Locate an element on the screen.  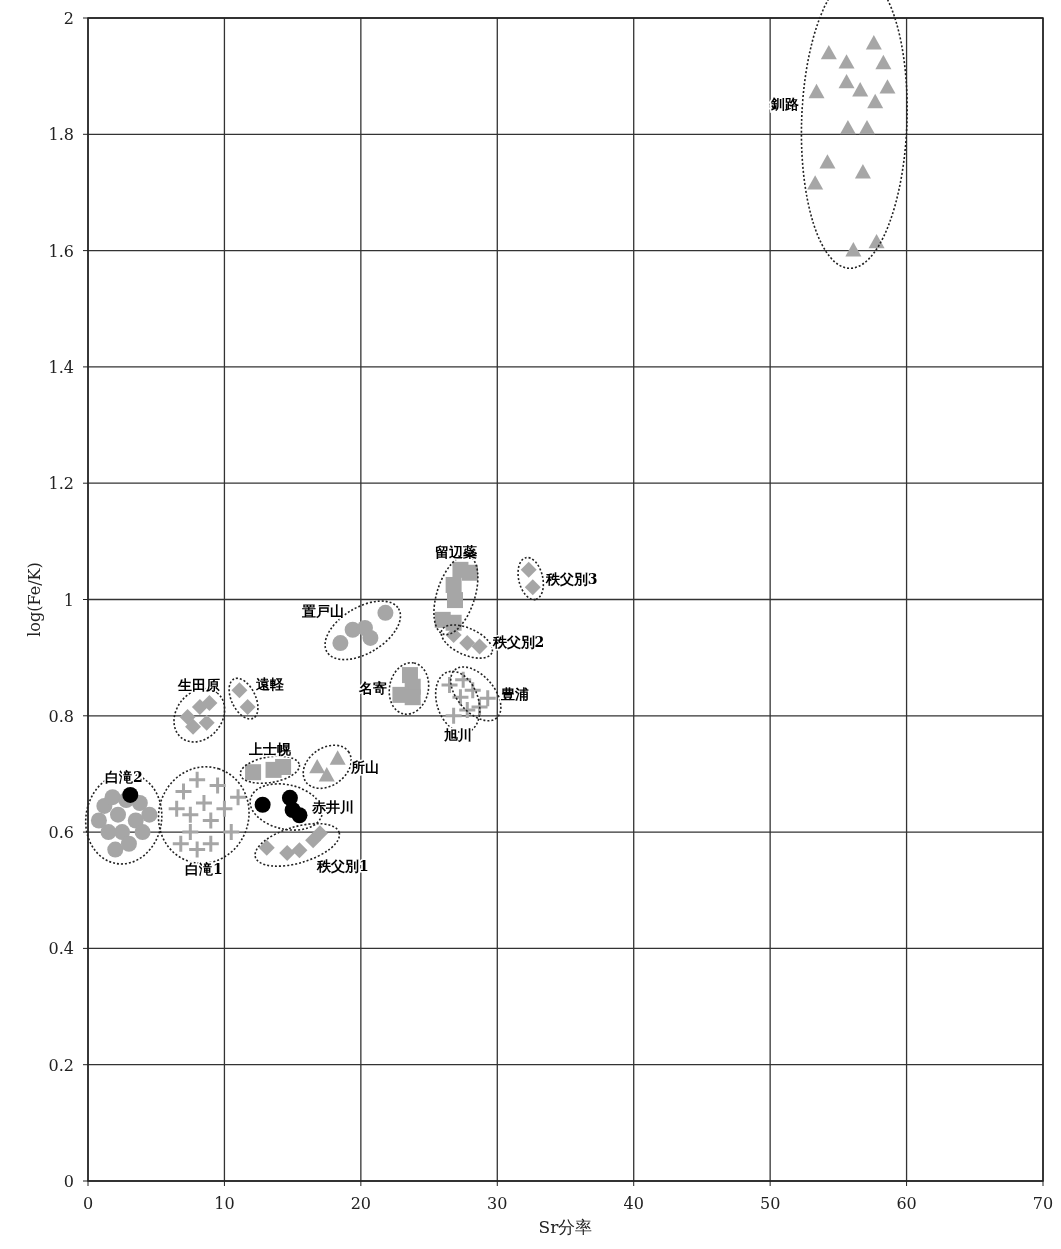
y-tick-label: 1 is located at coordinates (68, 600).